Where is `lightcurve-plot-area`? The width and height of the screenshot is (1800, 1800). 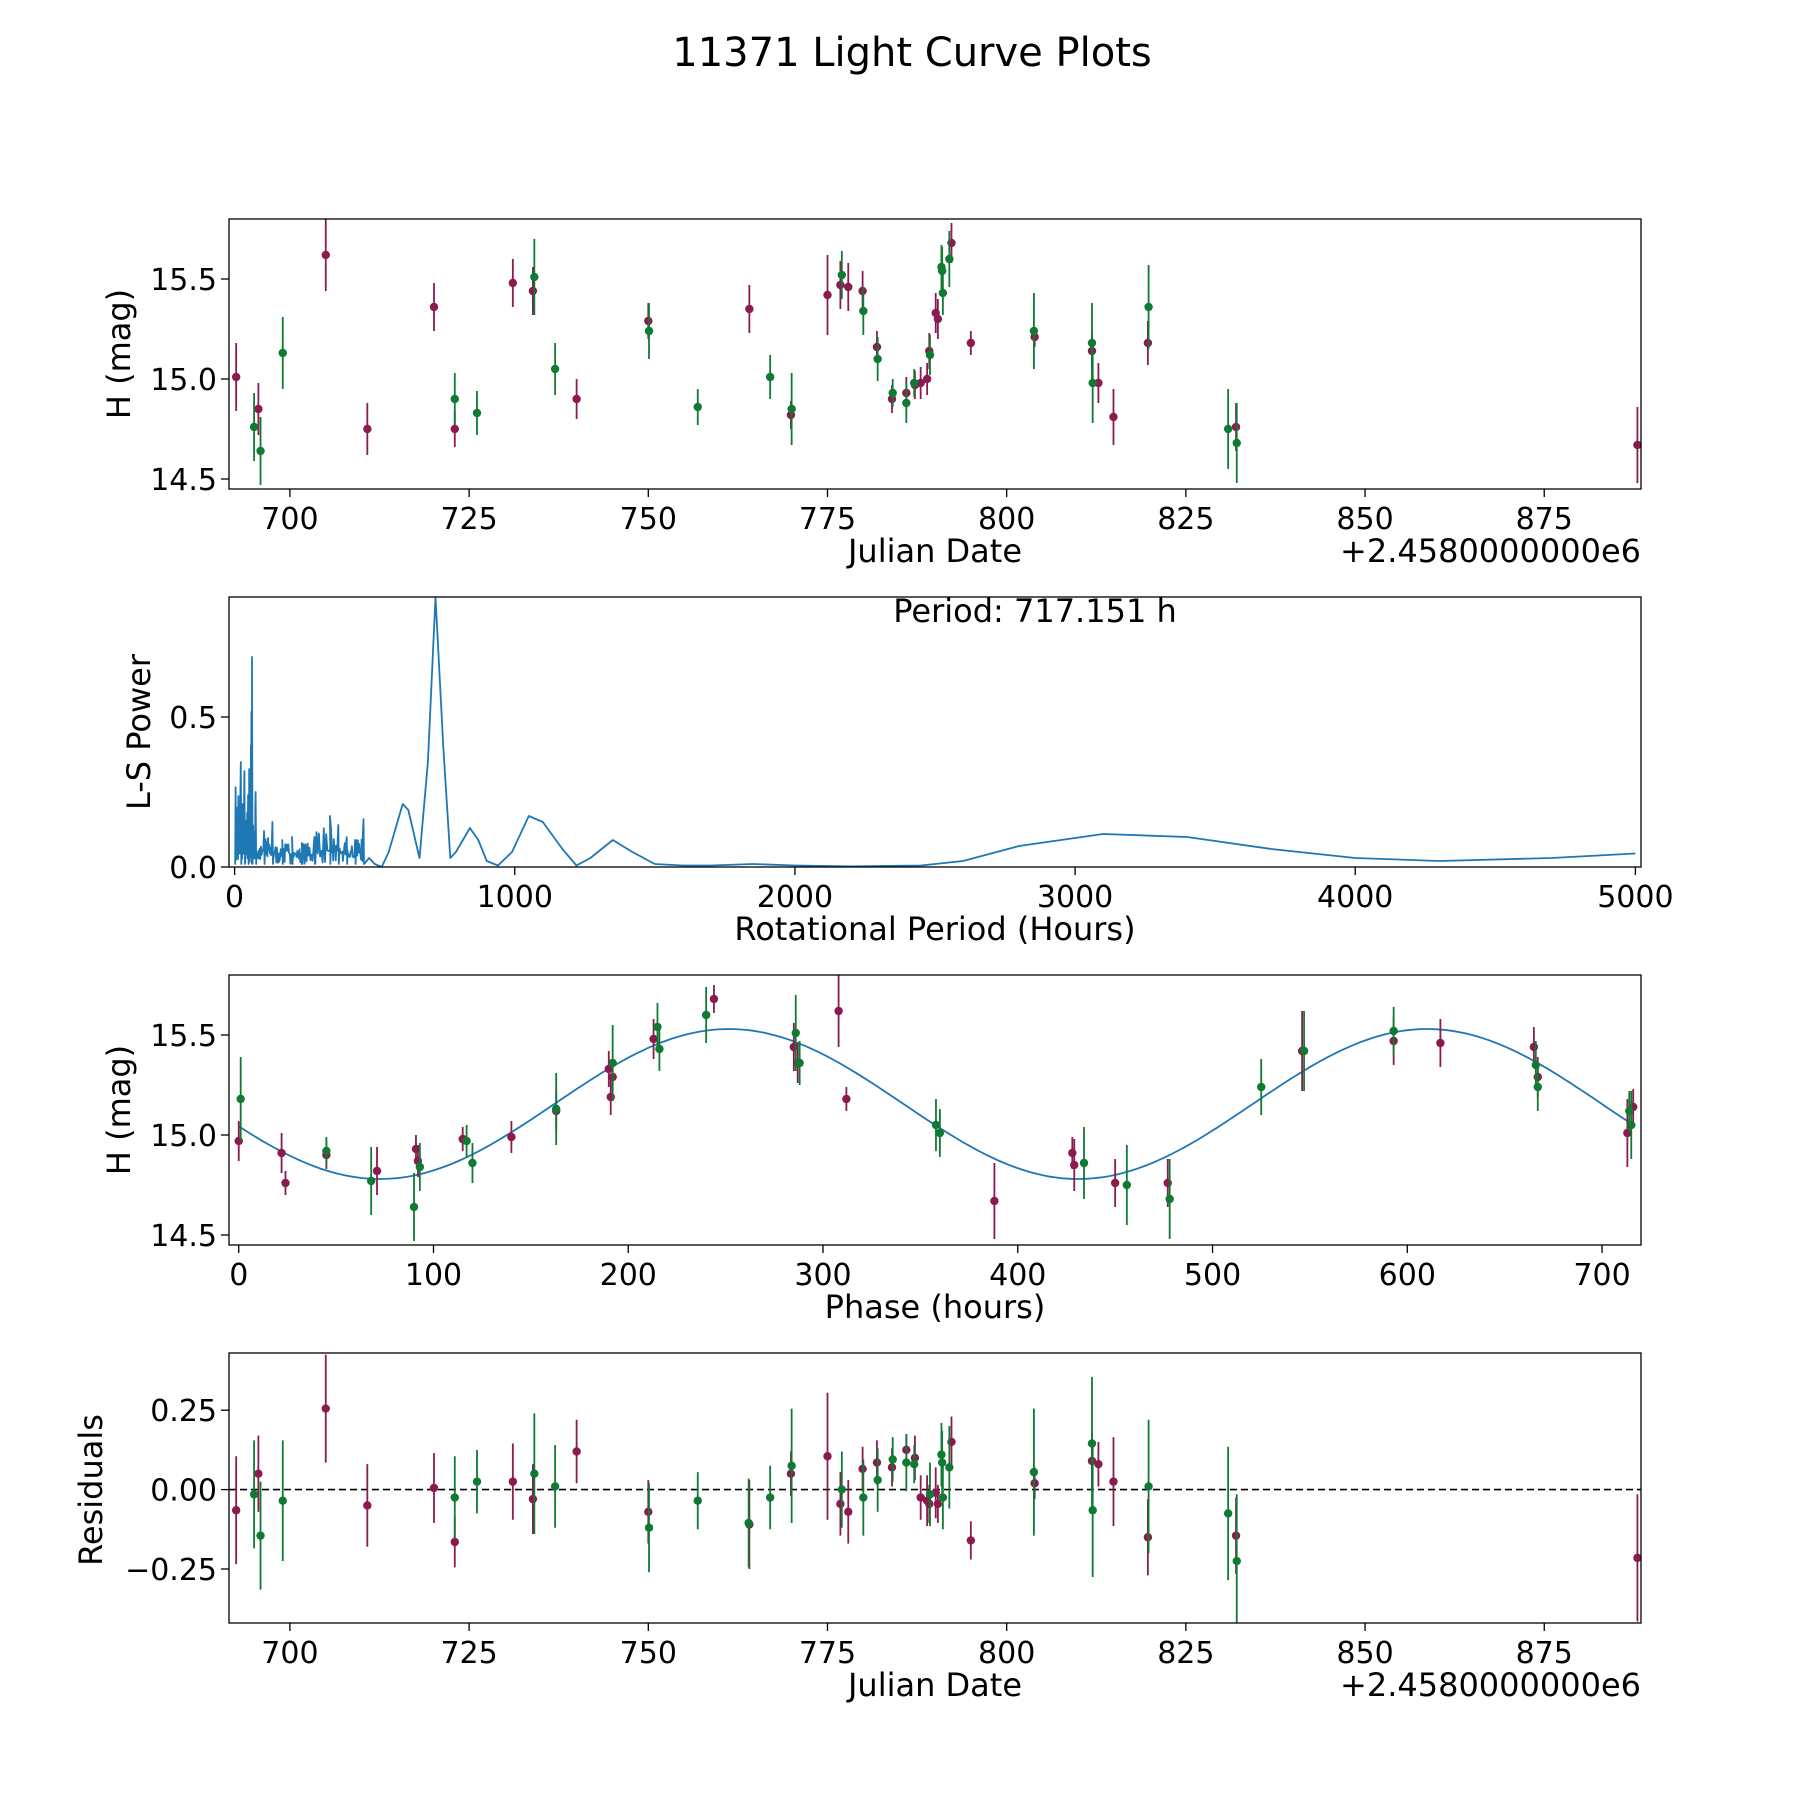
lightcurve-plot-area is located at coordinates (936, 352).